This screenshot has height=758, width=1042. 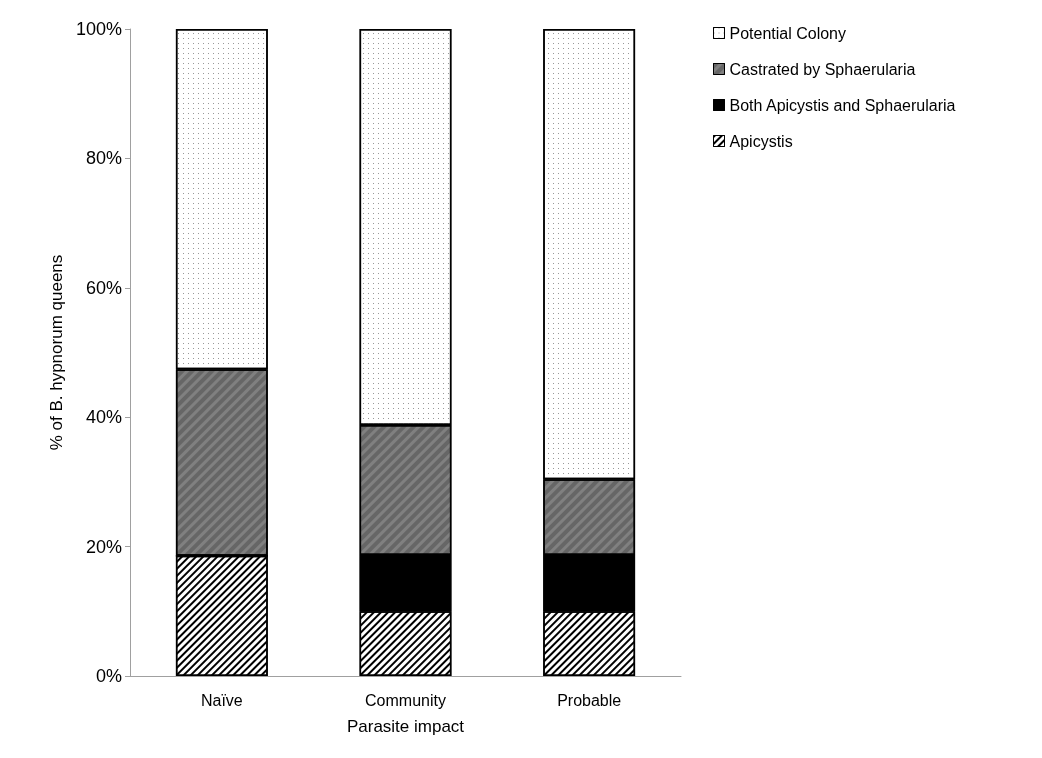 I want to click on x-tick-label: Naïve, so click(x=221, y=700).